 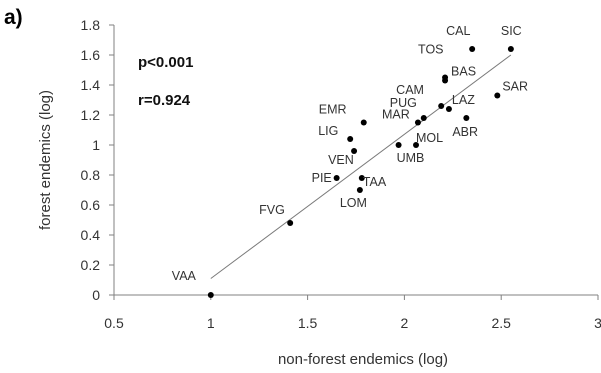 What do you see at coordinates (91, 175) in the screenshot?
I see `y-tick-label: 0.8` at bounding box center [91, 175].